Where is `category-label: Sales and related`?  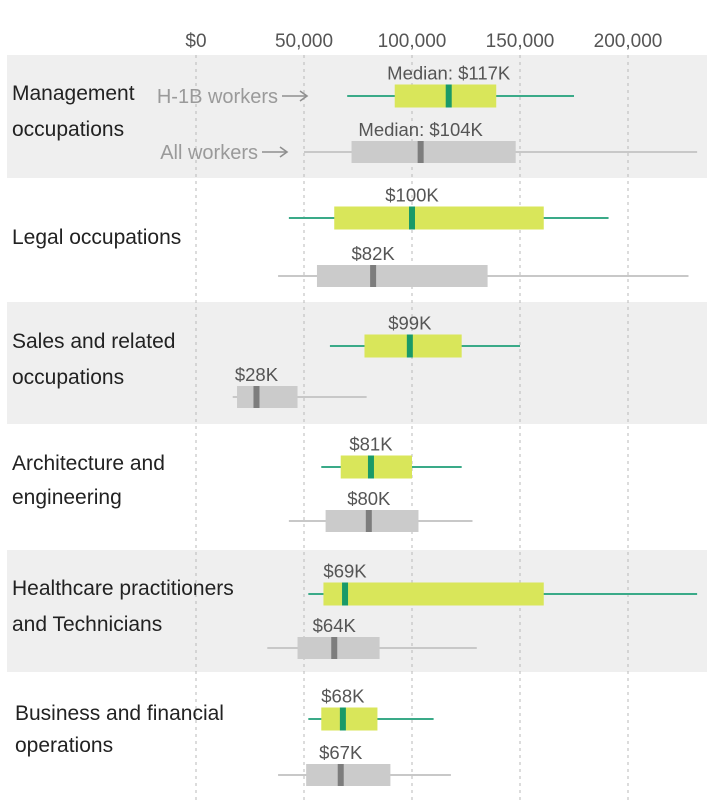
category-label: Sales and related is located at coordinates (93, 341).